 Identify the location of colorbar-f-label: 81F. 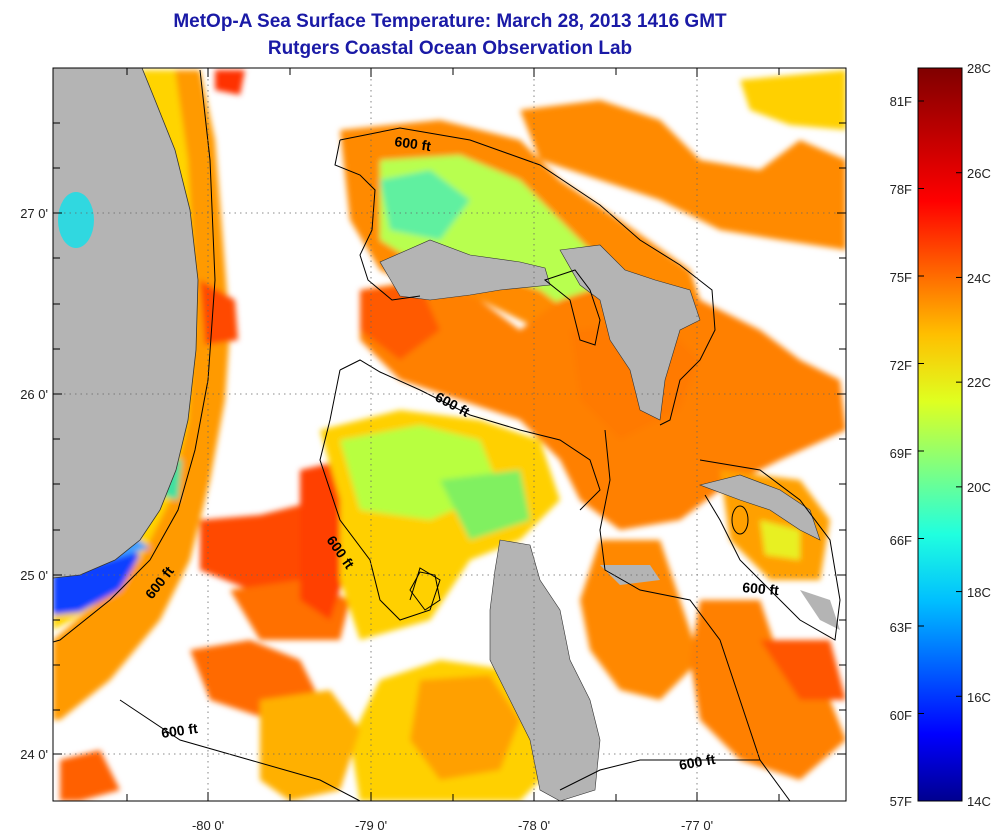
(901, 101).